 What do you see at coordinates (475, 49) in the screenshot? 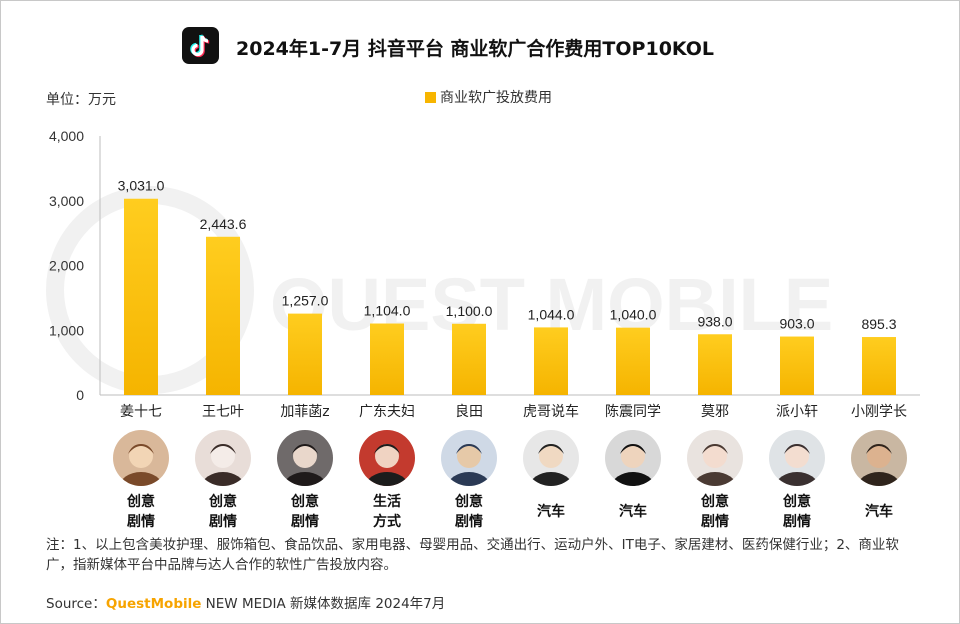
I see `chart-title: 2024年1-7月 抖音平台 商业软广合作费用TOP10KOL` at bounding box center [475, 49].